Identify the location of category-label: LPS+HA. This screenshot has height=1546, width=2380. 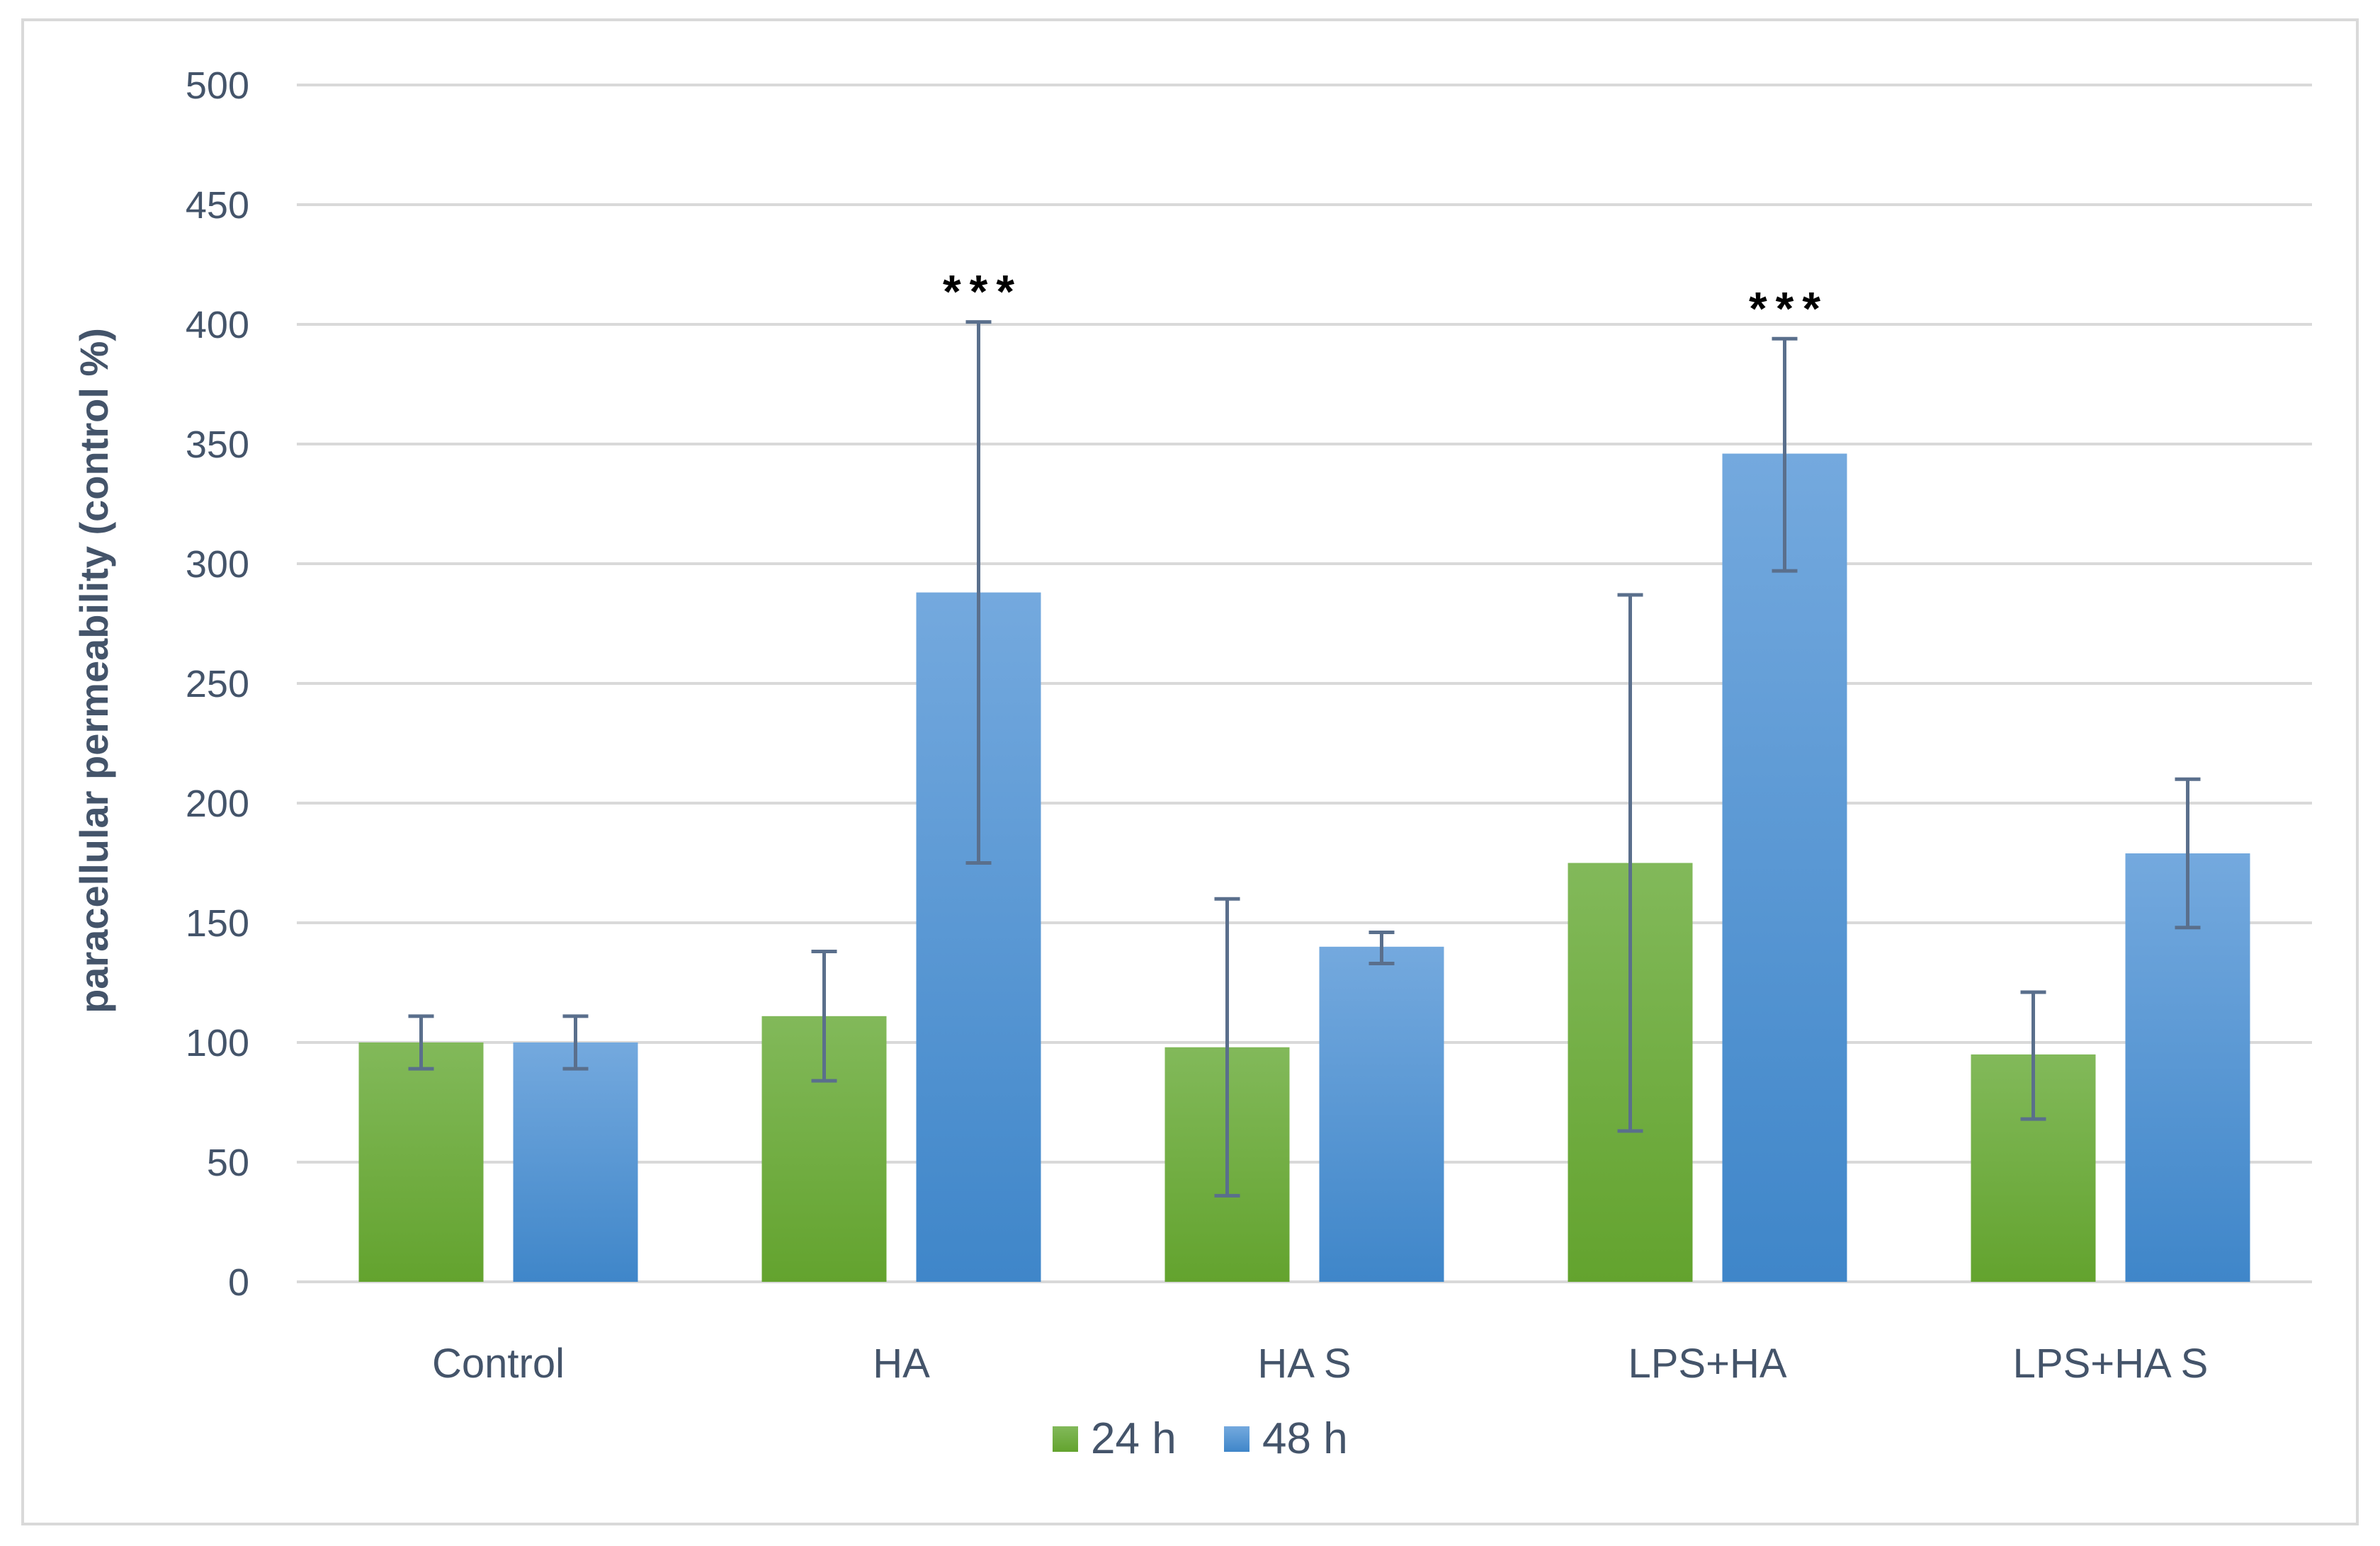
(1707, 1364).